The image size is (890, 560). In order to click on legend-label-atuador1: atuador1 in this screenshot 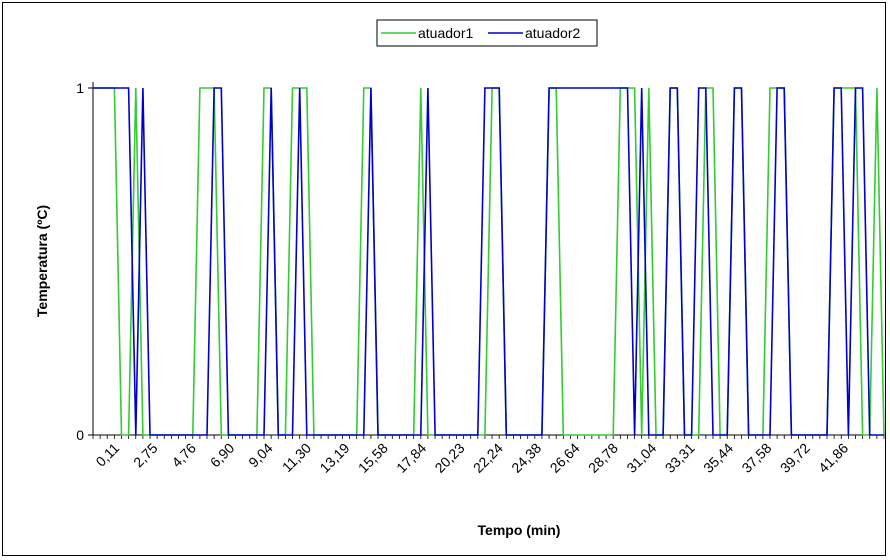, I will do `click(445, 33)`.